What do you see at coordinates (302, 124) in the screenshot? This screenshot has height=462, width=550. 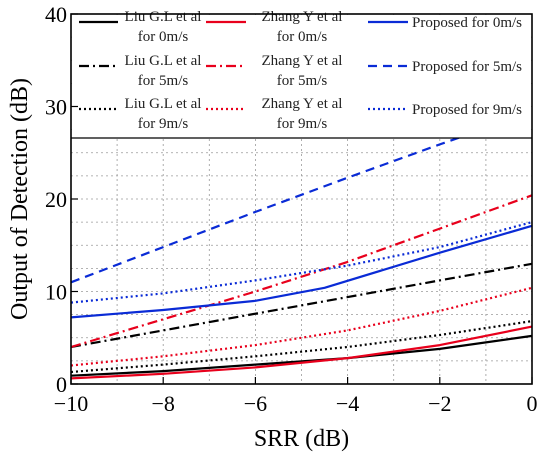 I see `legend-label-6: for 9m/s` at bounding box center [302, 124].